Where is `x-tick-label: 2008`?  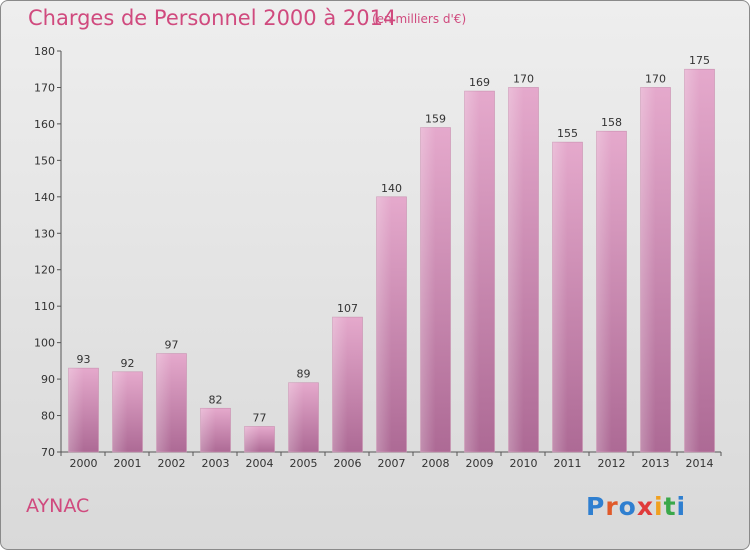 x-tick-label: 2008 is located at coordinates (436, 463).